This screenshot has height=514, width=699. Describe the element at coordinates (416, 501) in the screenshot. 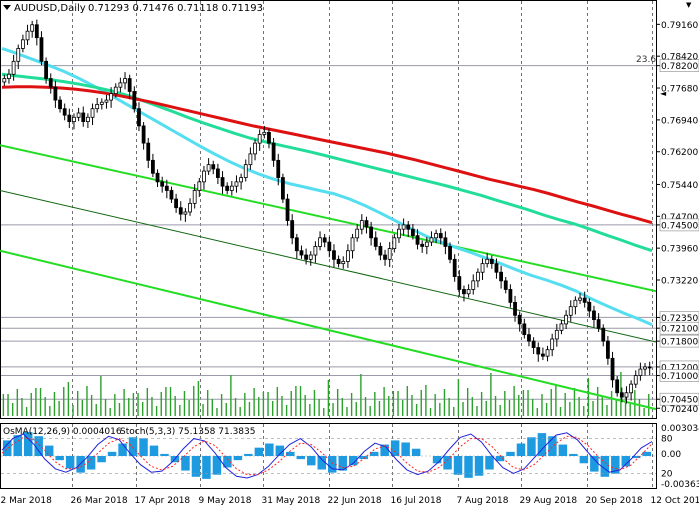

I see `time-tick-label: 16 Jul 2018` at that location.